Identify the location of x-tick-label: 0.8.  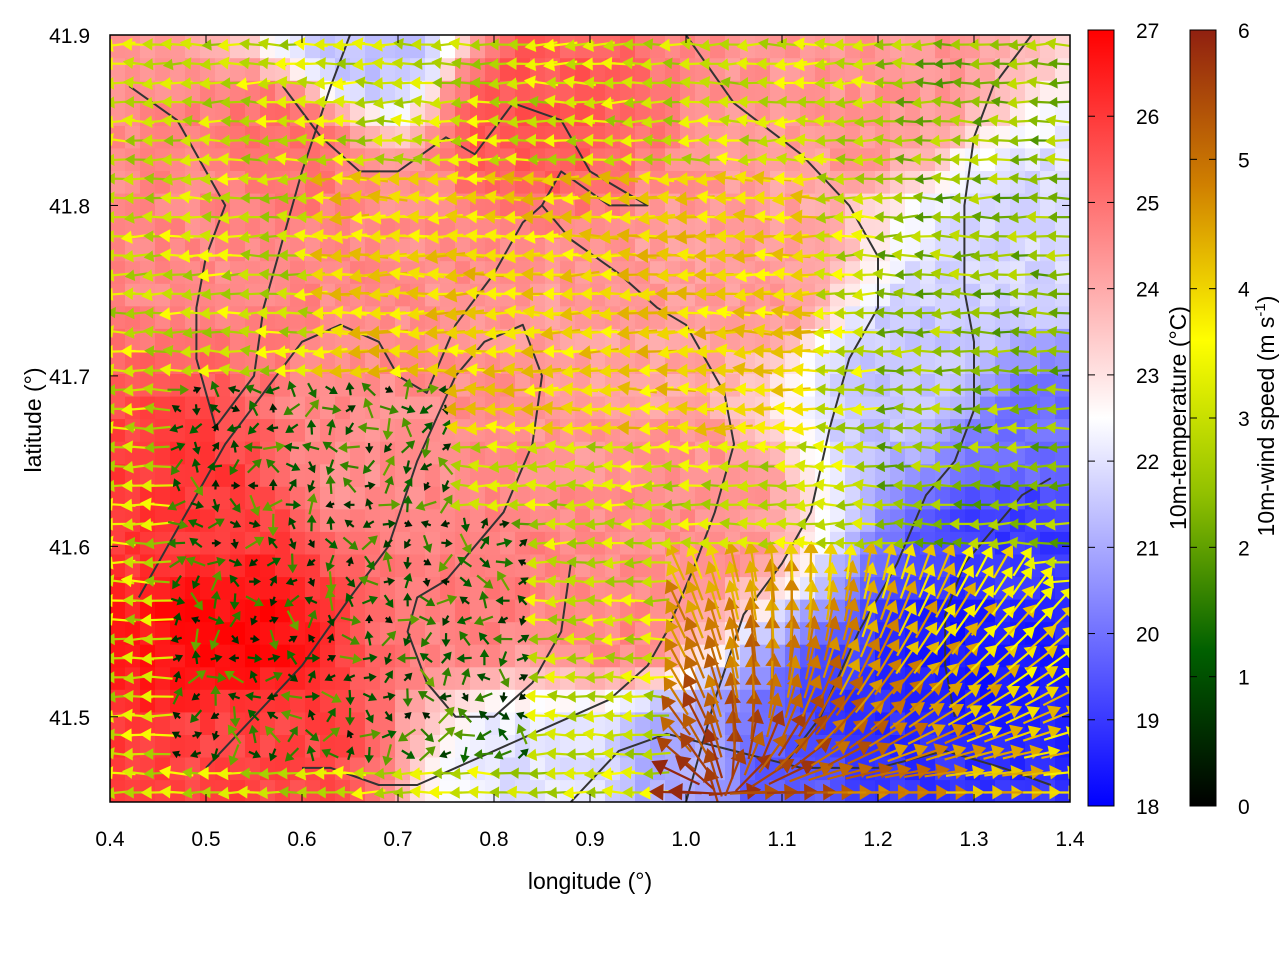
(493, 839).